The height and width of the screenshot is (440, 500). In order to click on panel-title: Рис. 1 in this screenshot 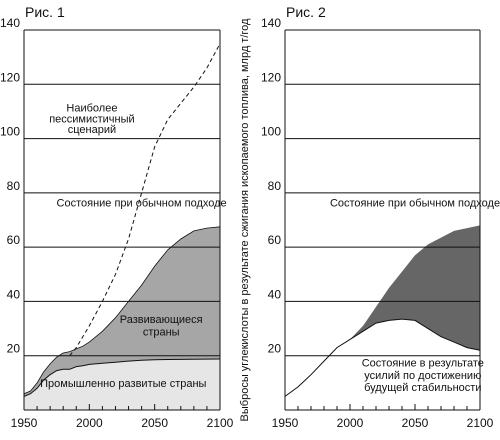, I will do `click(45, 12)`.